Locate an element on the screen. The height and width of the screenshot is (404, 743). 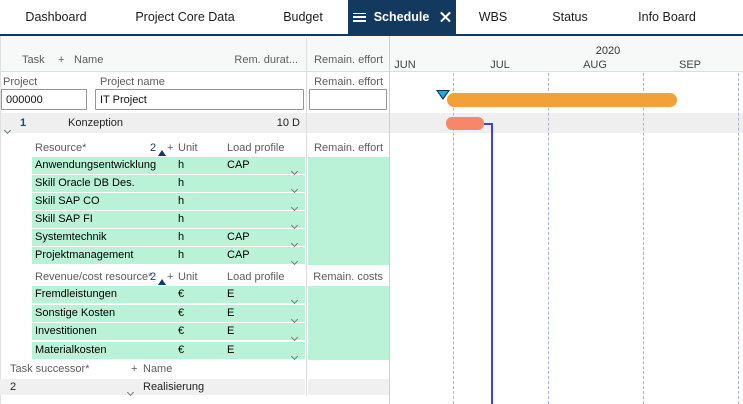
remain-costs-header: Remain. costs is located at coordinates (348, 277).